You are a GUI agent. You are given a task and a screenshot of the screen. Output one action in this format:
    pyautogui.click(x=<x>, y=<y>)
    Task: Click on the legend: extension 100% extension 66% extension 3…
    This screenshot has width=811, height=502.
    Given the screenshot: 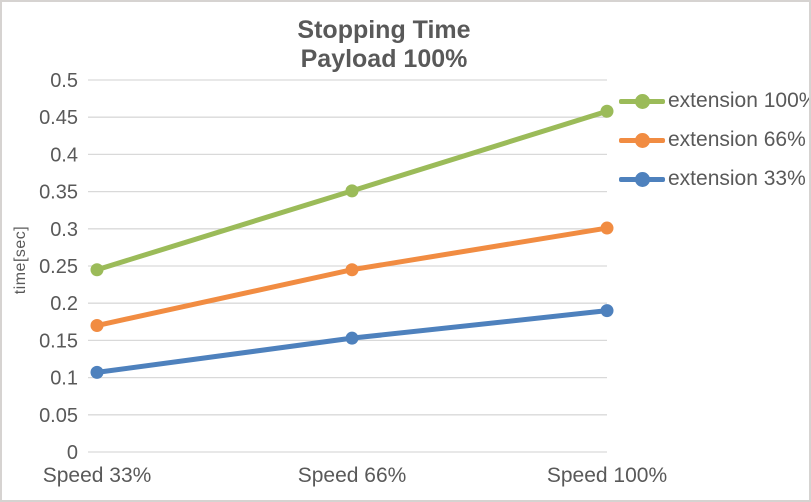 What is the action you would take?
    pyautogui.click(x=715, y=140)
    